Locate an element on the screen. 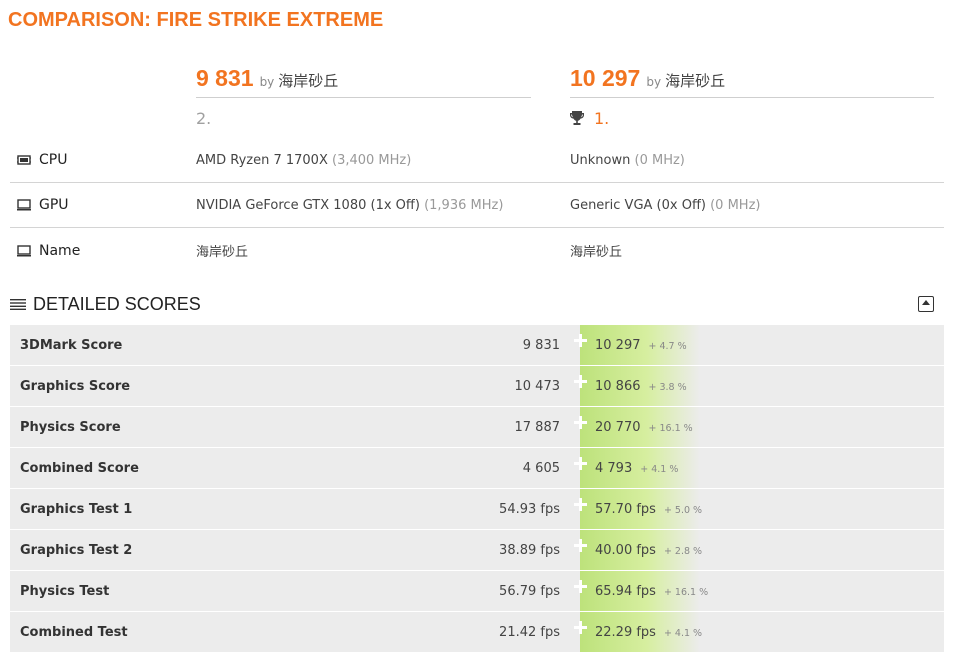 This screenshot has width=956, height=662. gpu-clock-a: (1,936 MHz) is located at coordinates (464, 205).